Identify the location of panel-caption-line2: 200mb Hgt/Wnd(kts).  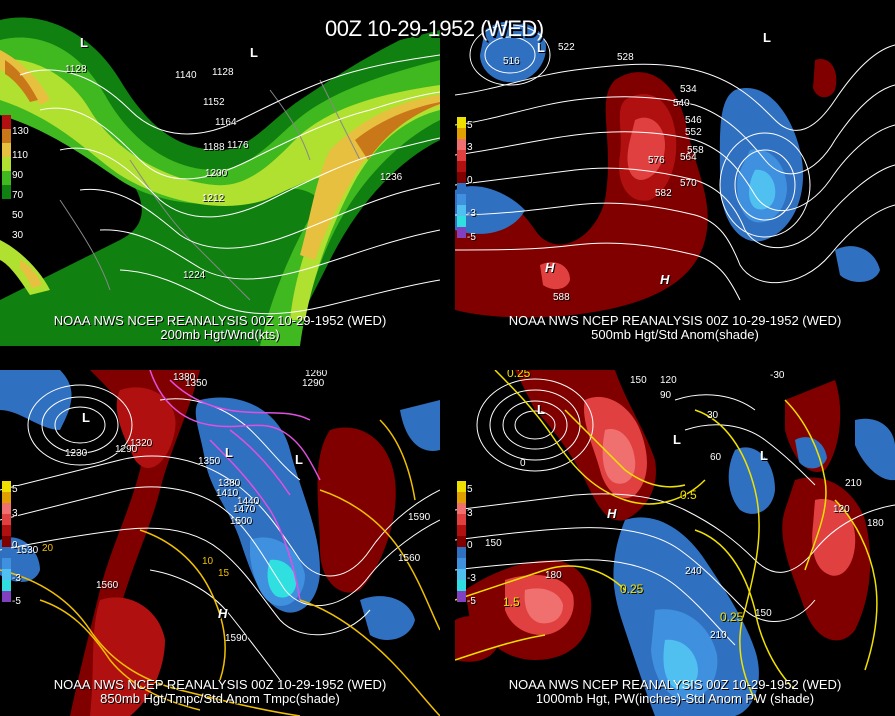
(220, 334).